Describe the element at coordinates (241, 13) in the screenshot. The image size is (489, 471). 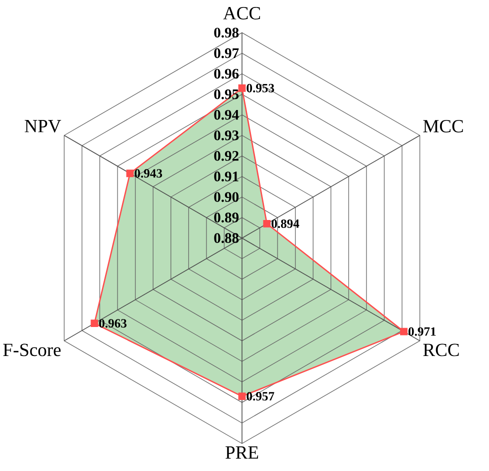
I see `spoke-label: ACC` at that location.